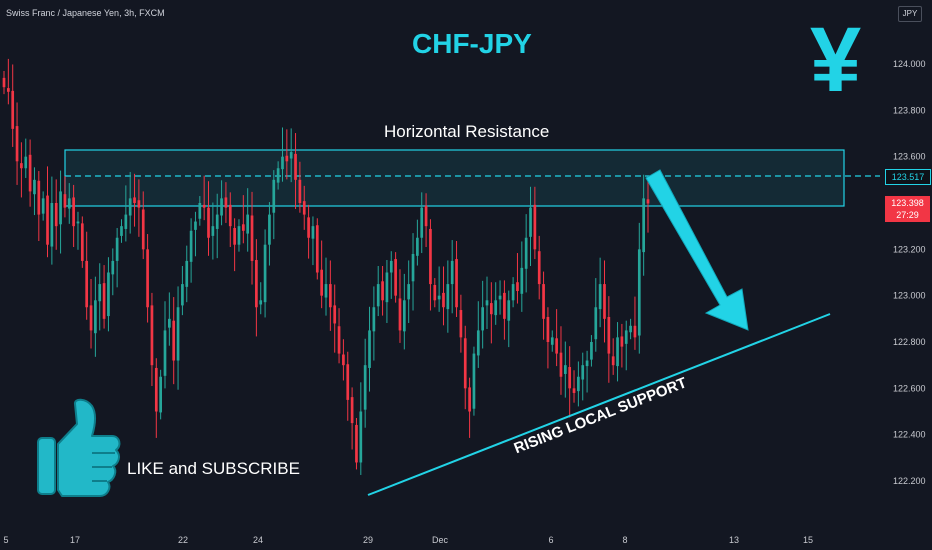 The width and height of the screenshot is (932, 550). What do you see at coordinates (909, 435) in the screenshot?
I see `price-tick-label: 122.400` at bounding box center [909, 435].